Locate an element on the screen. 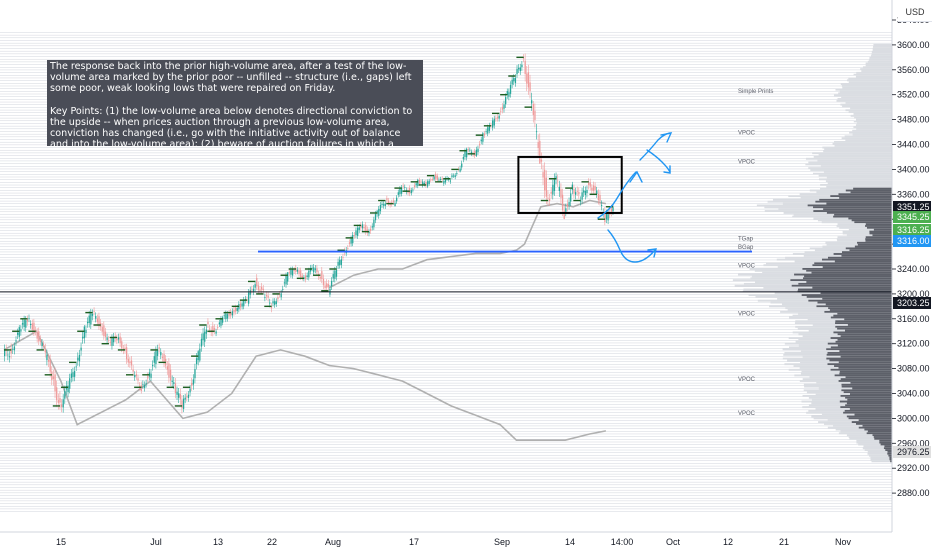 This screenshot has height=550, width=932. time-axis-bg is located at coordinates (466, 541).